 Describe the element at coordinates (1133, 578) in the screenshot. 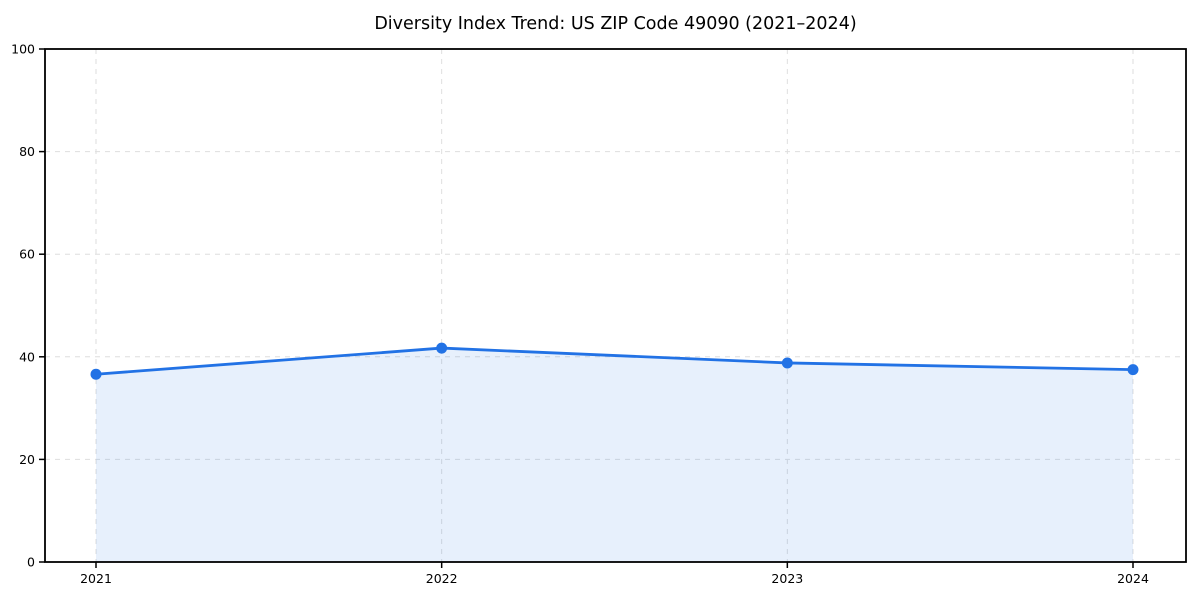

I see `x-tick-label: 2024` at that location.